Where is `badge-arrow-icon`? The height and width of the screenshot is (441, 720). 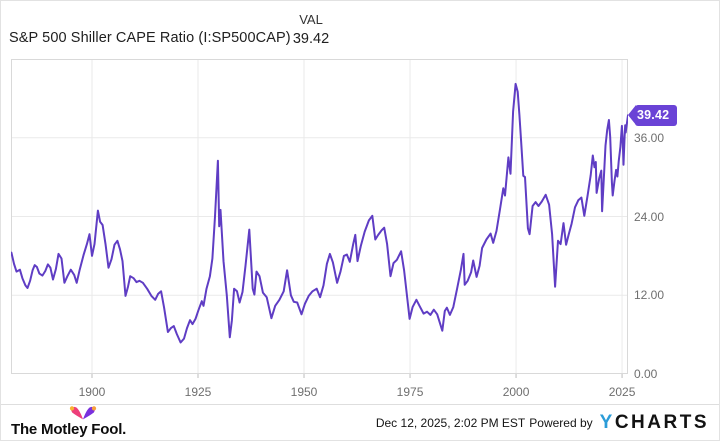 badge-arrow-icon is located at coordinates (632, 115).